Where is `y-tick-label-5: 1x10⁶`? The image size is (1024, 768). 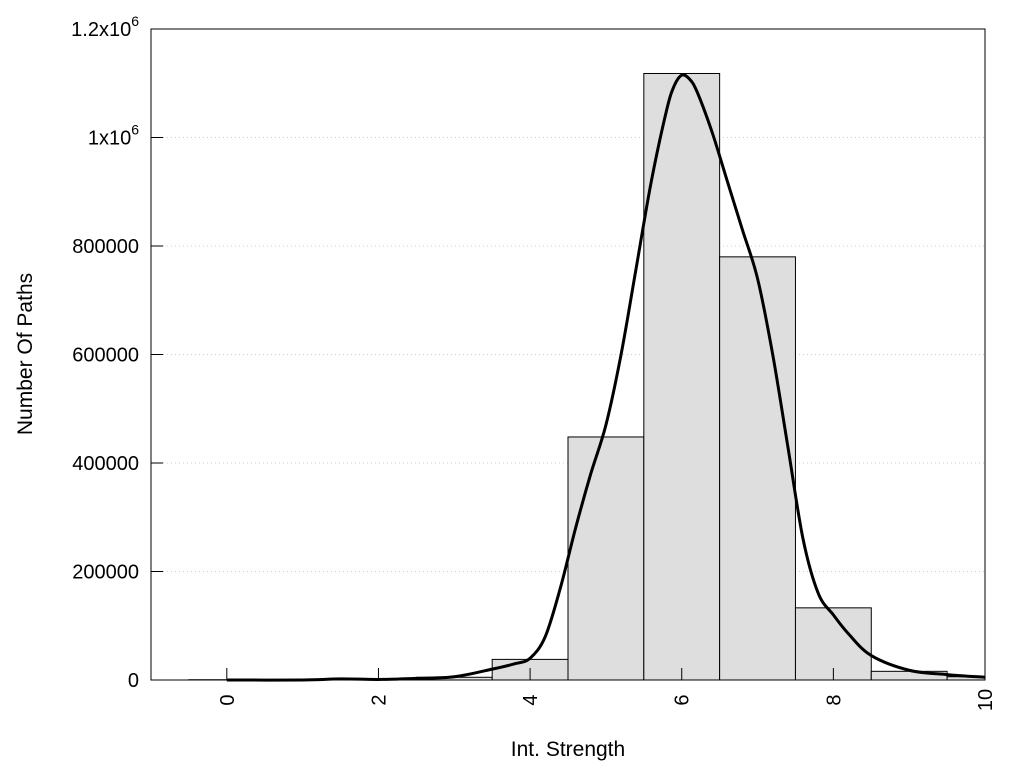 y-tick-label-5: 1x10⁶ is located at coordinates (113, 136).